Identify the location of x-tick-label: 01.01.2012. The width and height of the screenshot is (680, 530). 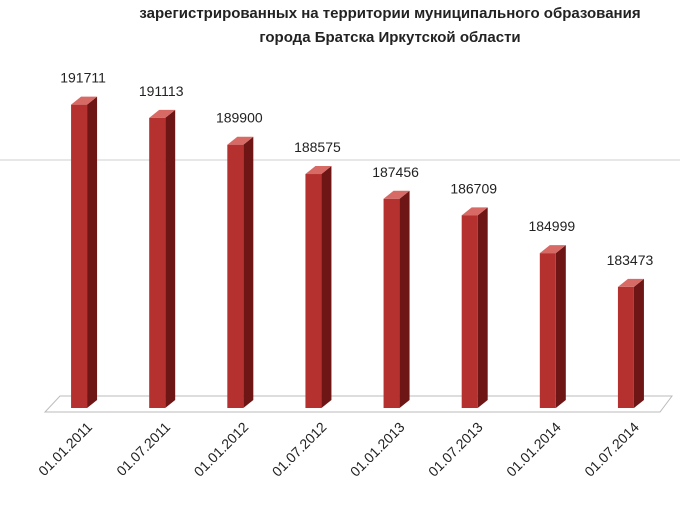
(221, 449).